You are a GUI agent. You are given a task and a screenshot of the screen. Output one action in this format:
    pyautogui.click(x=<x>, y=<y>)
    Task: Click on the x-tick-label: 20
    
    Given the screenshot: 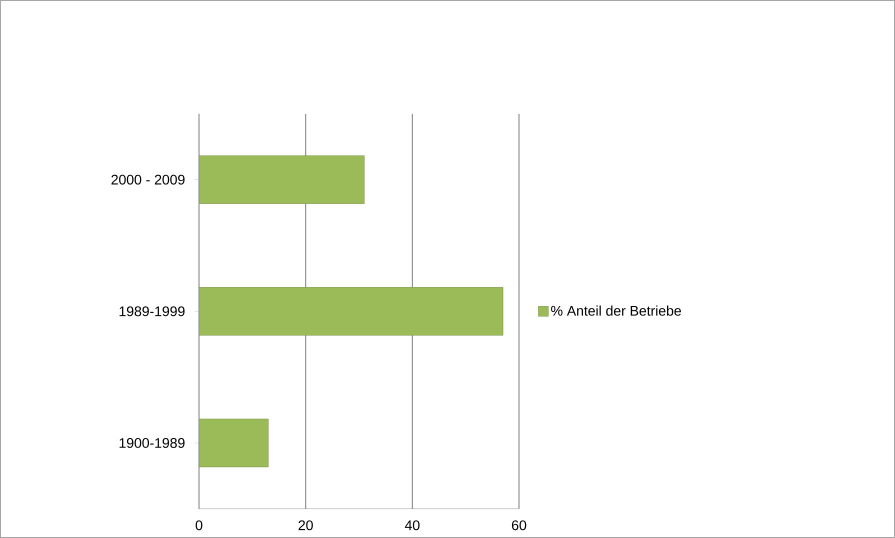 What is the action you would take?
    pyautogui.click(x=305, y=525)
    